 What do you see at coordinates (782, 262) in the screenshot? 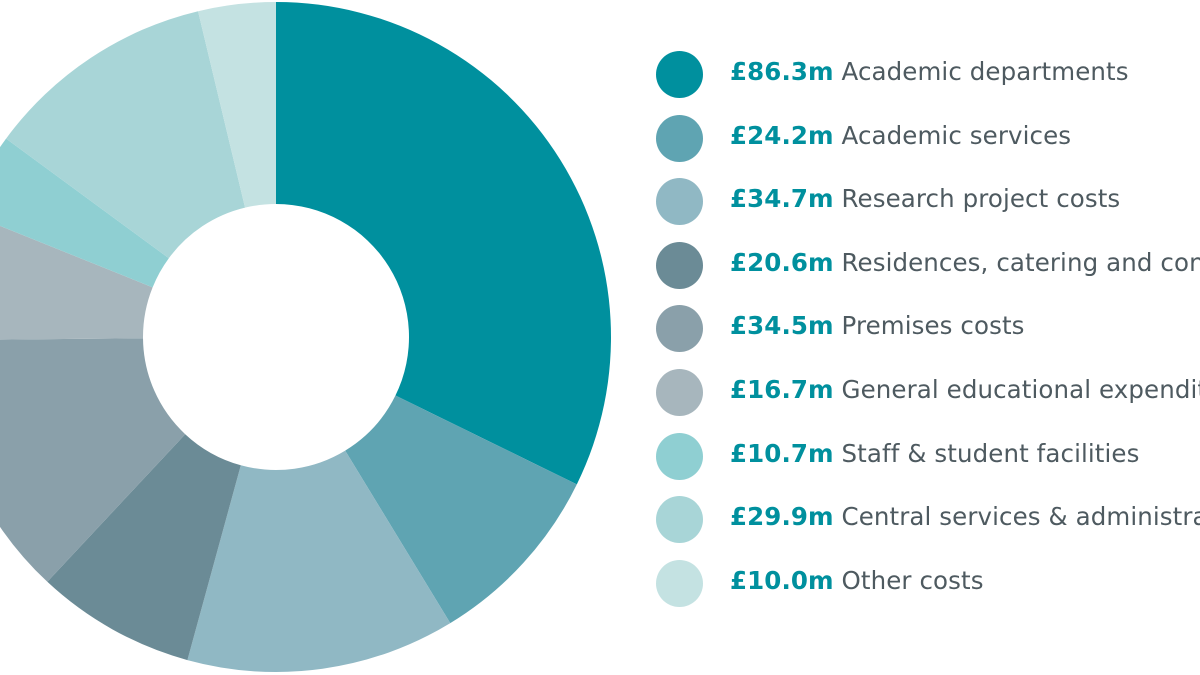
I see `legend-value: £20.6m` at bounding box center [782, 262].